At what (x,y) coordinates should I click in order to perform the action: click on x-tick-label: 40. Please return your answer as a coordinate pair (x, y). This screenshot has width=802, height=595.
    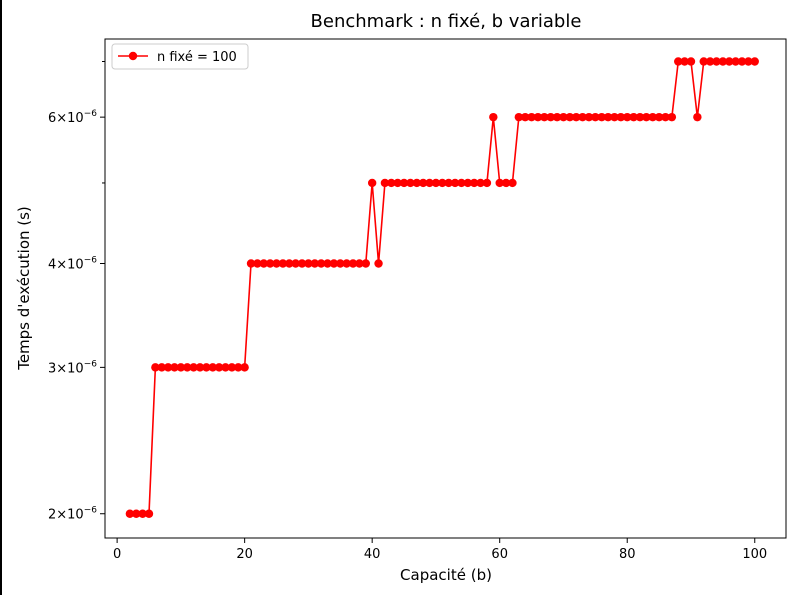
    Looking at the image, I should click on (372, 554).